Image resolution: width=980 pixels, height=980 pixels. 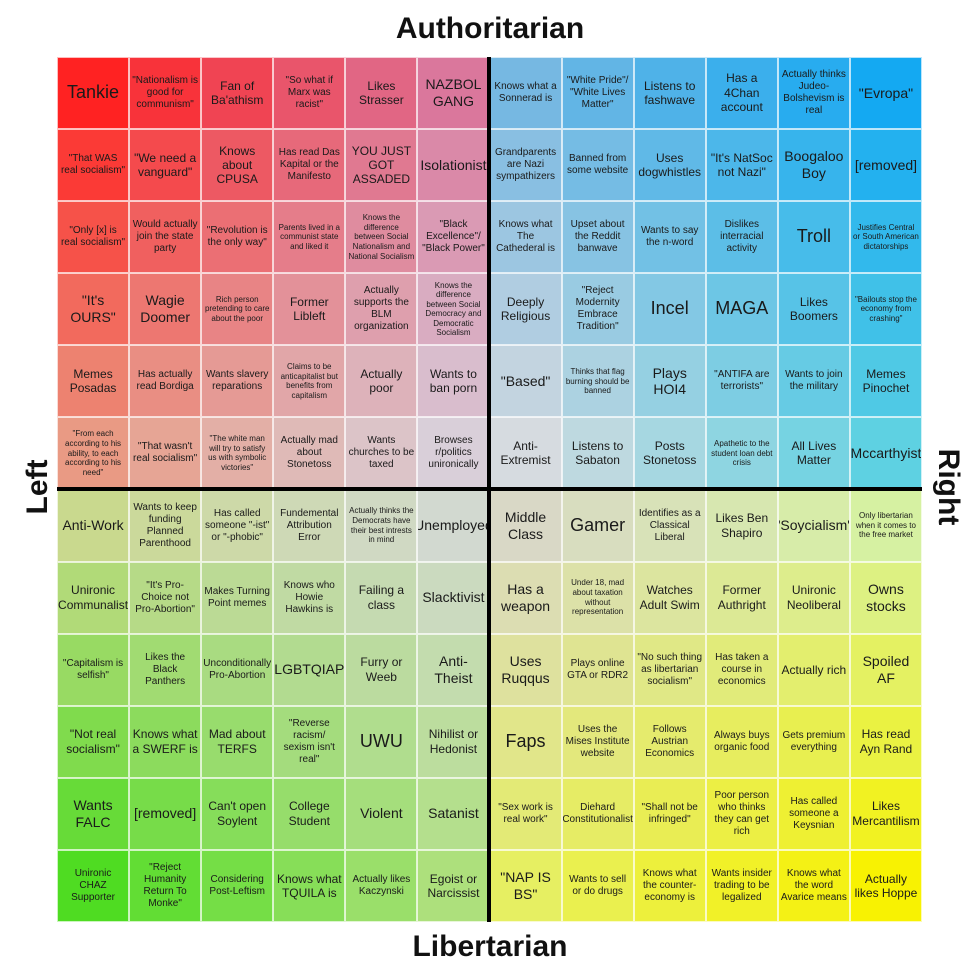 I want to click on compass-cell: "Soycialism", so click(x=813, y=525).